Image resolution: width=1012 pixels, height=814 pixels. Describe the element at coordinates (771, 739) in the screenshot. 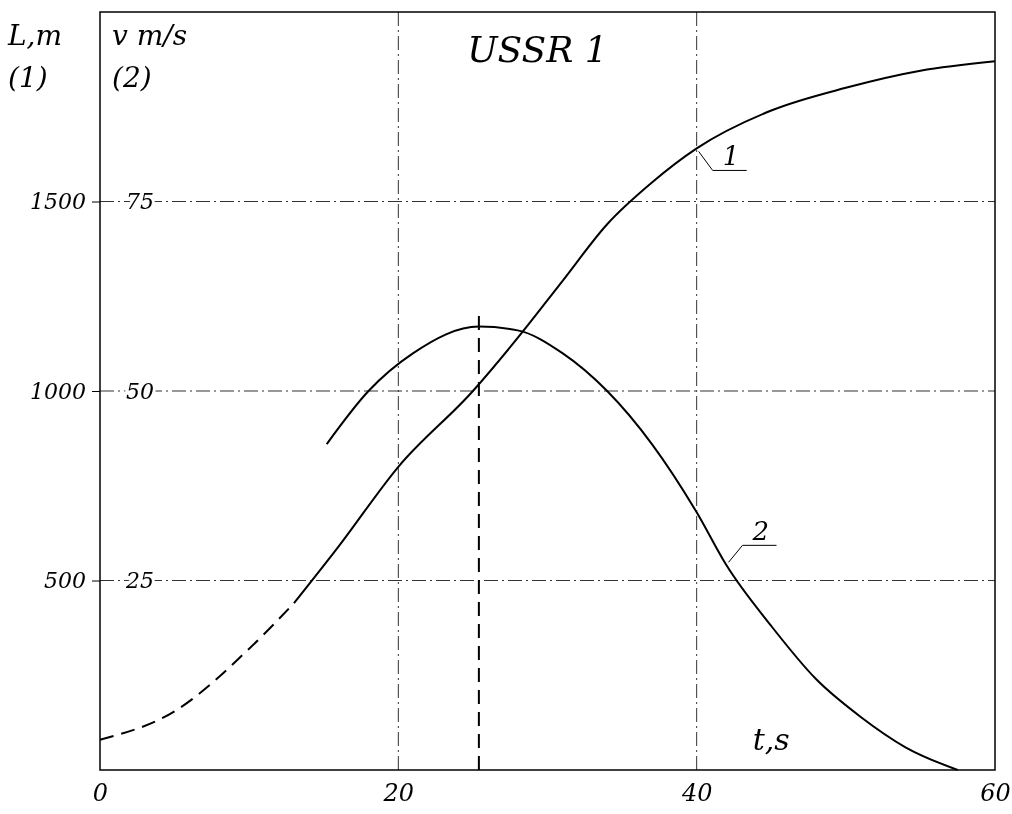

I see `x-axis-title: t,s` at that location.